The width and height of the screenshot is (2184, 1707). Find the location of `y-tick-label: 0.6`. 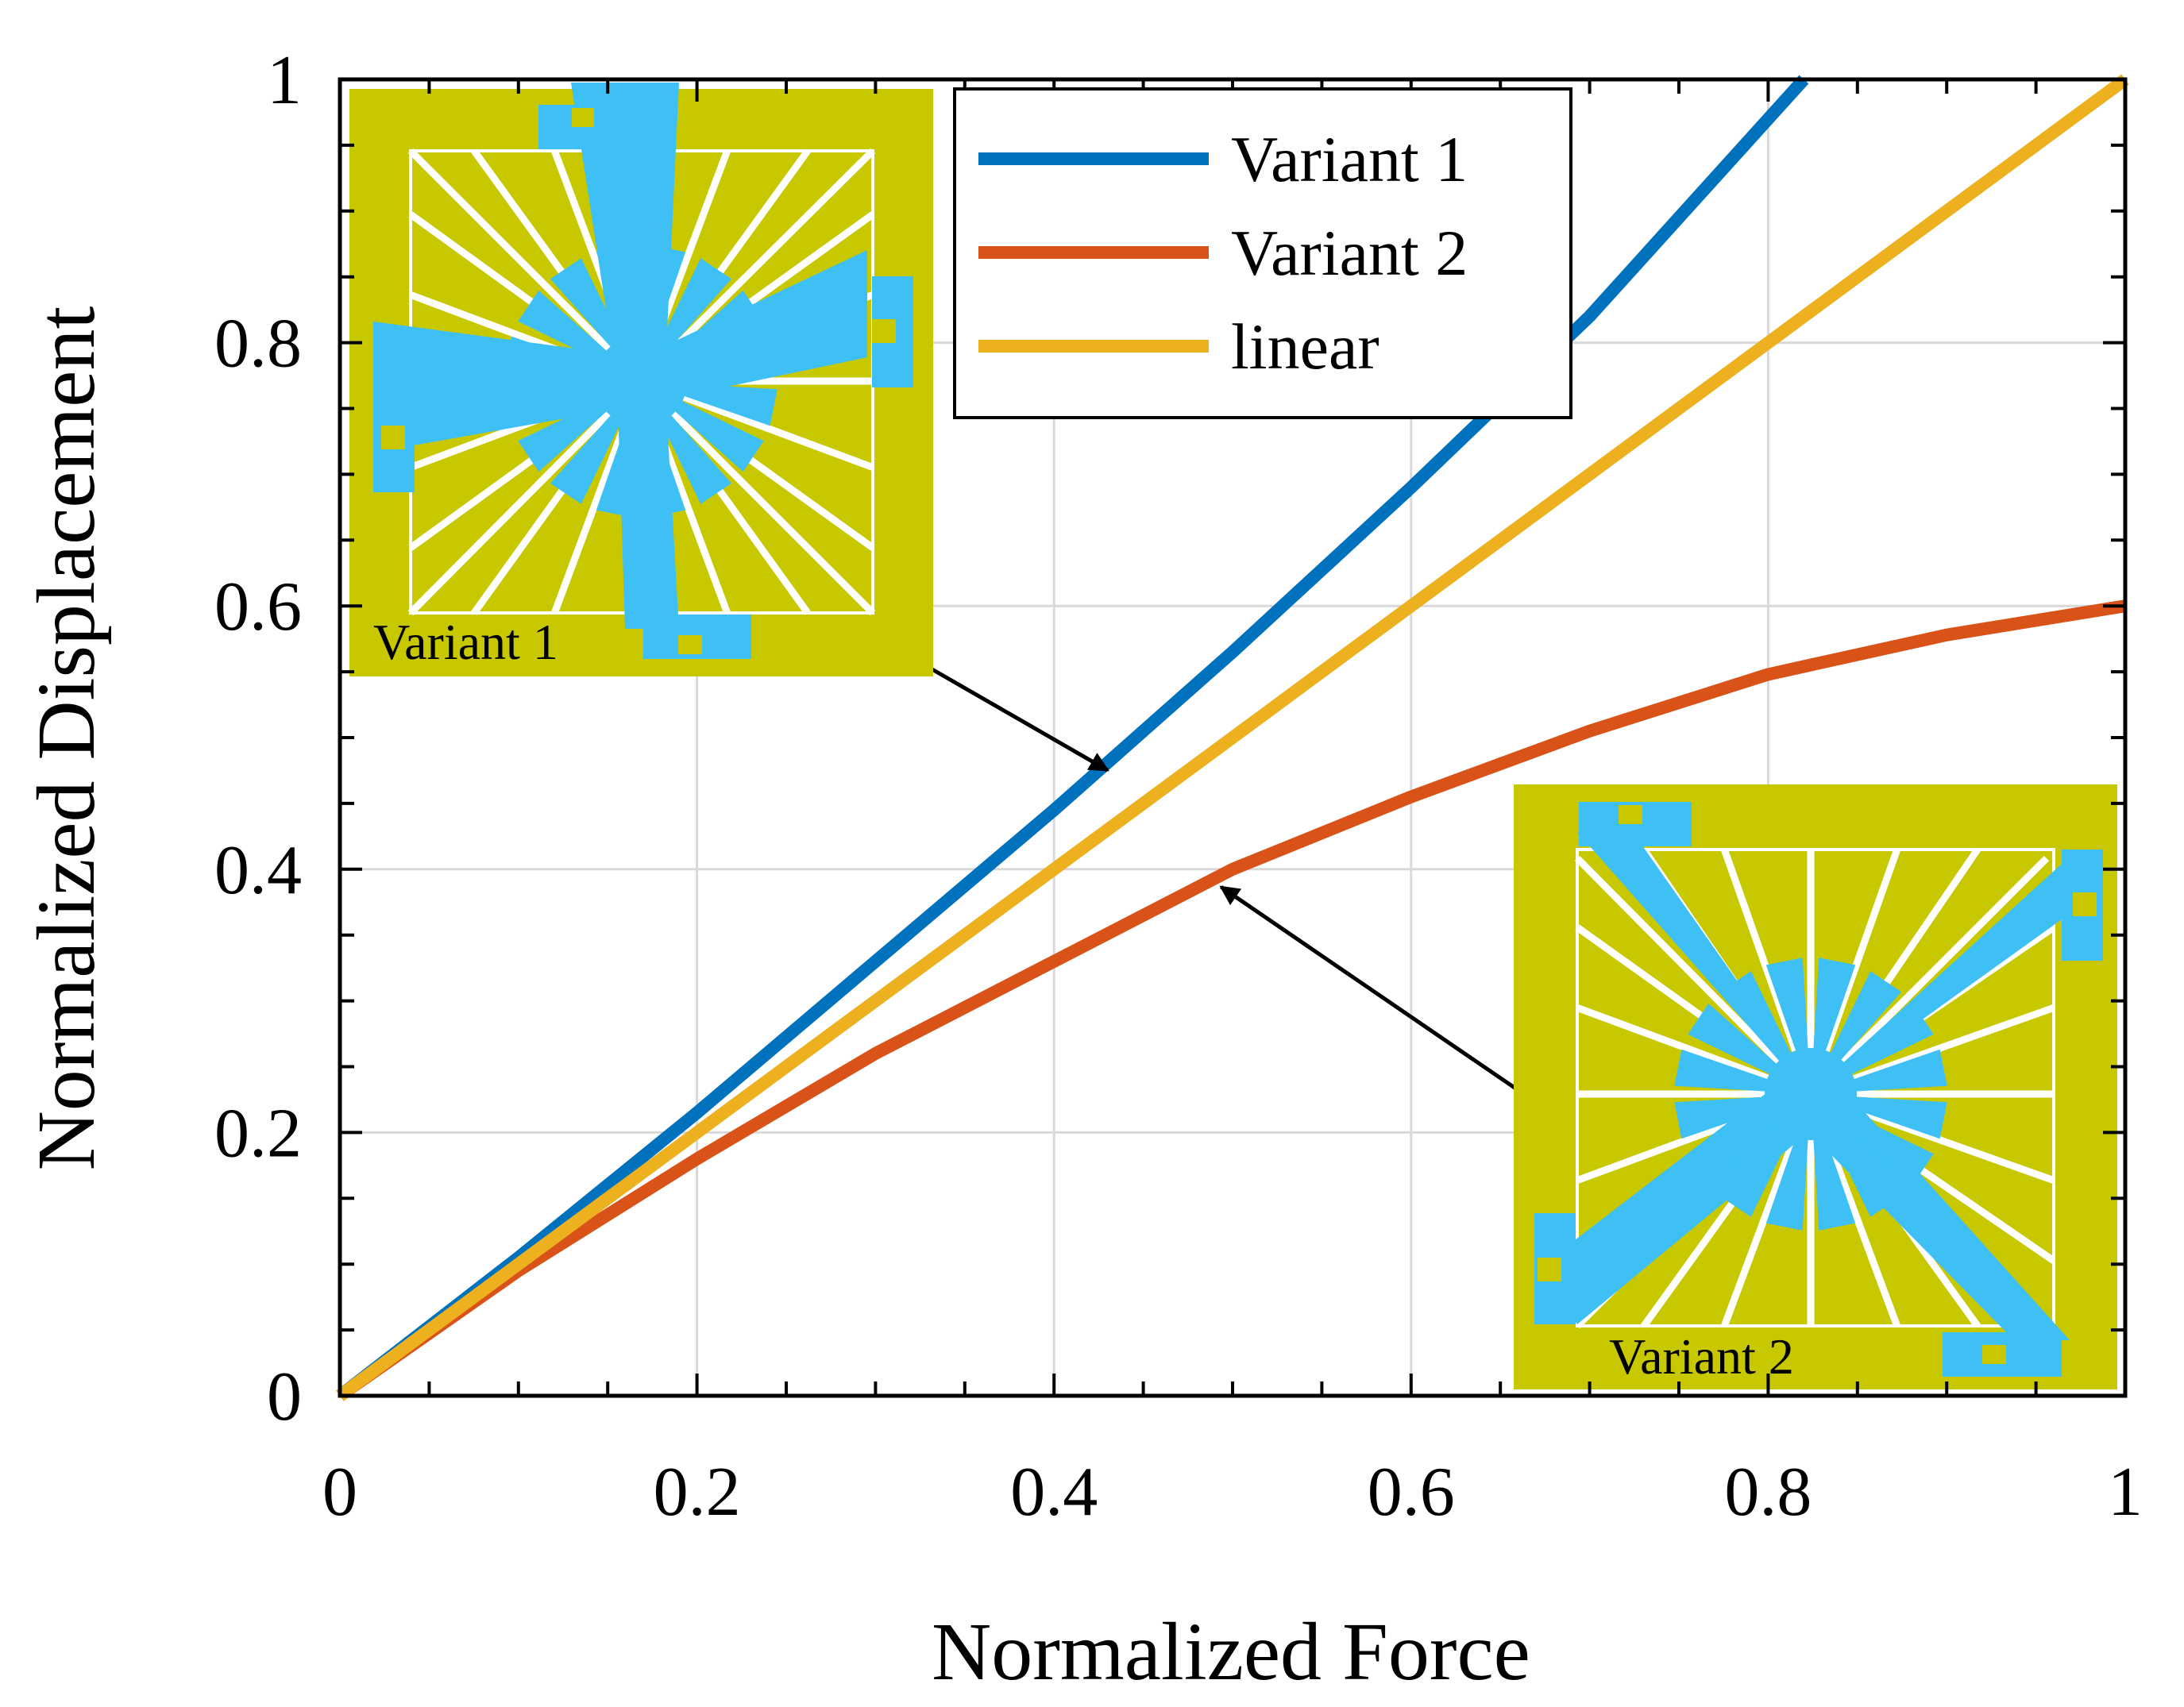

y-tick-label: 0.6 is located at coordinates (258, 606).